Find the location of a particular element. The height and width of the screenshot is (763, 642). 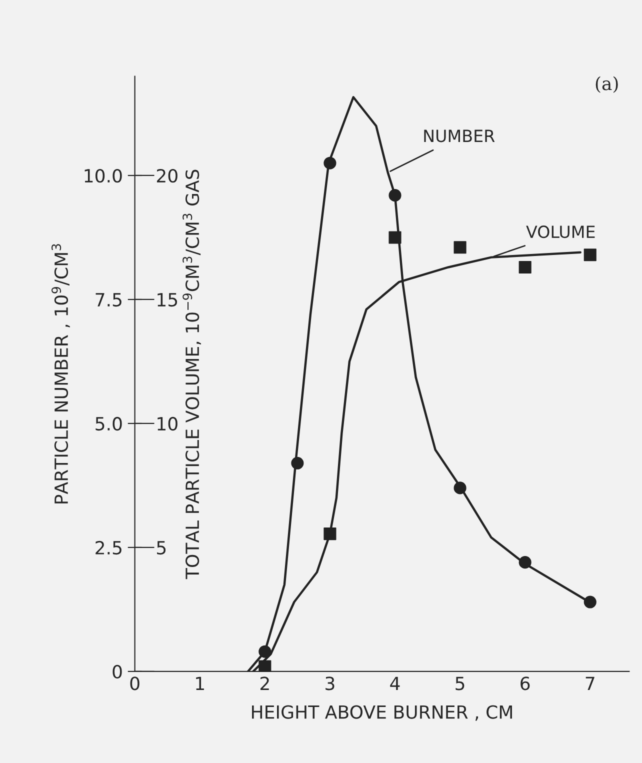

y2-tick-label: 5 is located at coordinates (161, 548).